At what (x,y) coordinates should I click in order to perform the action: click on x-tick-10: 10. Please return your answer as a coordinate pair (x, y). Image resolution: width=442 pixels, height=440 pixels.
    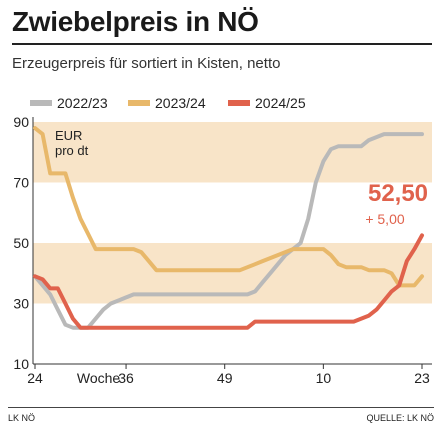
    Looking at the image, I should click on (324, 378).